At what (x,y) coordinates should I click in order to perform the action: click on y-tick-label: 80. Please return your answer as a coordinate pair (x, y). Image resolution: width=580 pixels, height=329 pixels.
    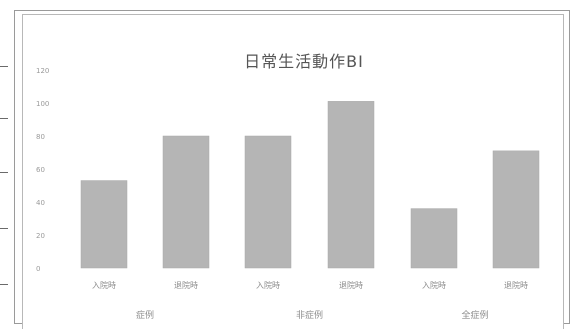
    Looking at the image, I should click on (40, 137).